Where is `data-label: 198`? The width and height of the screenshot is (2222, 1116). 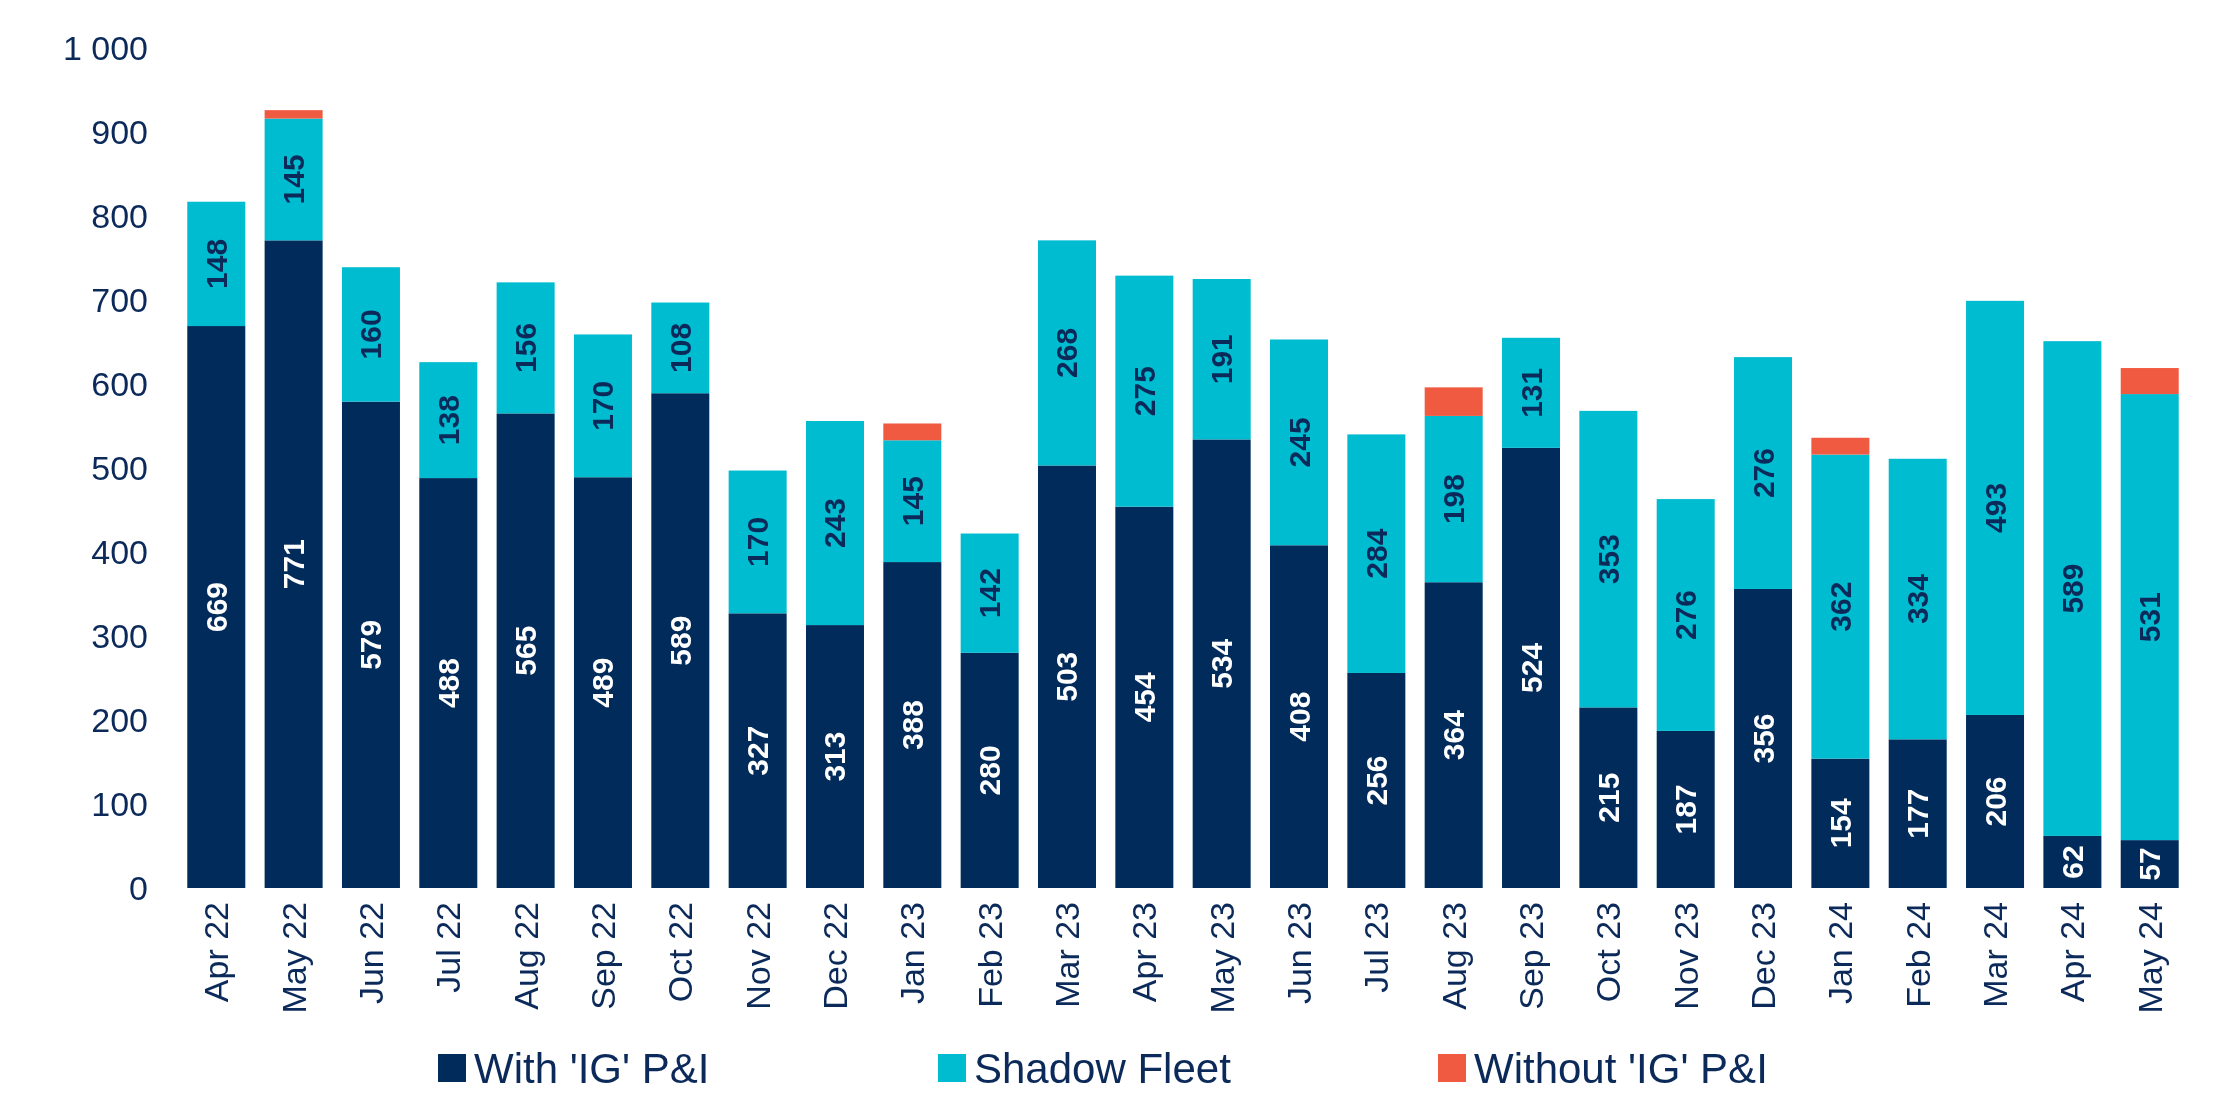 data-label: 198 is located at coordinates (1454, 499).